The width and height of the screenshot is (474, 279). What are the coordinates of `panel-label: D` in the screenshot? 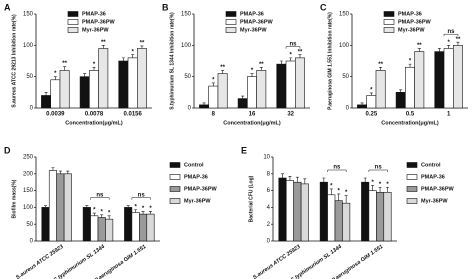 It's located at (7, 150).